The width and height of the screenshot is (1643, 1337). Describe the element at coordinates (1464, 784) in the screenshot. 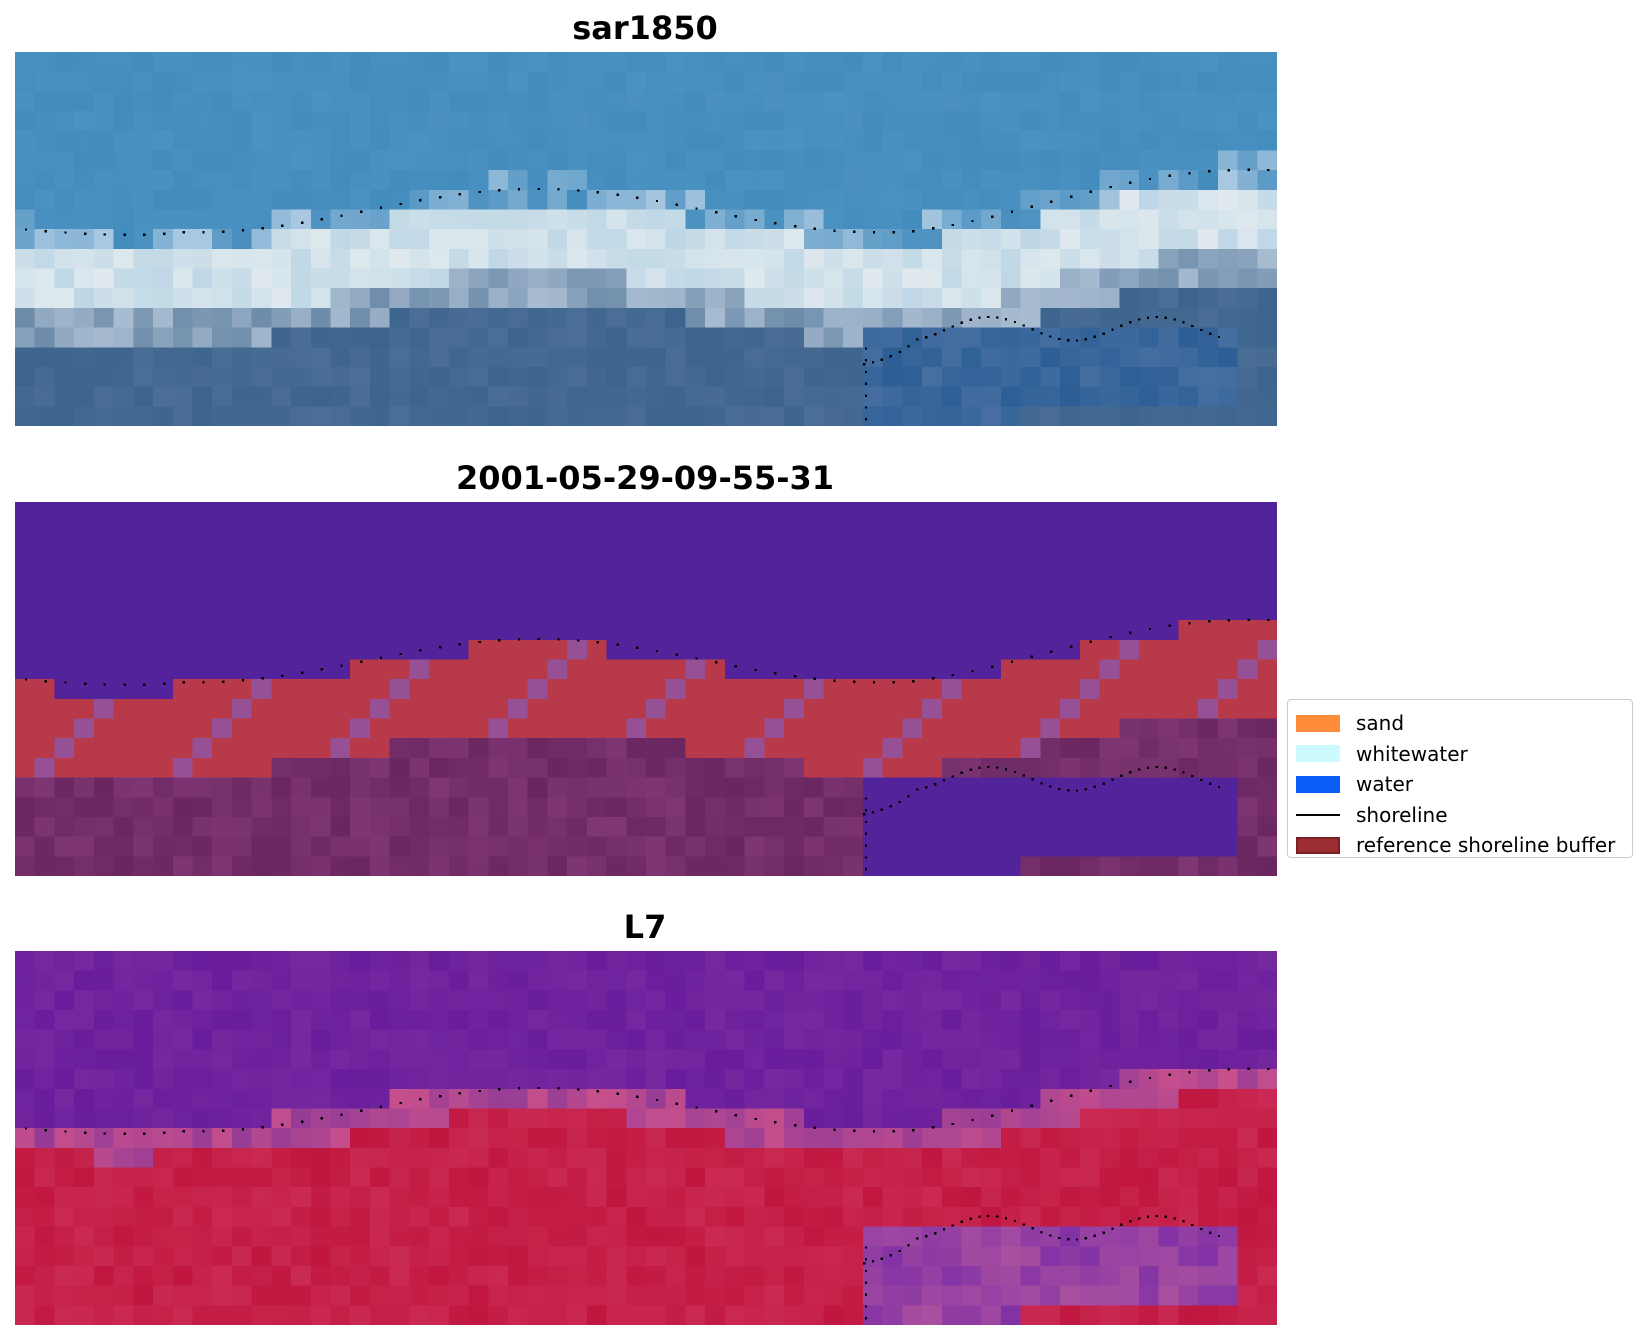

I see `legend-item-water: water` at that location.